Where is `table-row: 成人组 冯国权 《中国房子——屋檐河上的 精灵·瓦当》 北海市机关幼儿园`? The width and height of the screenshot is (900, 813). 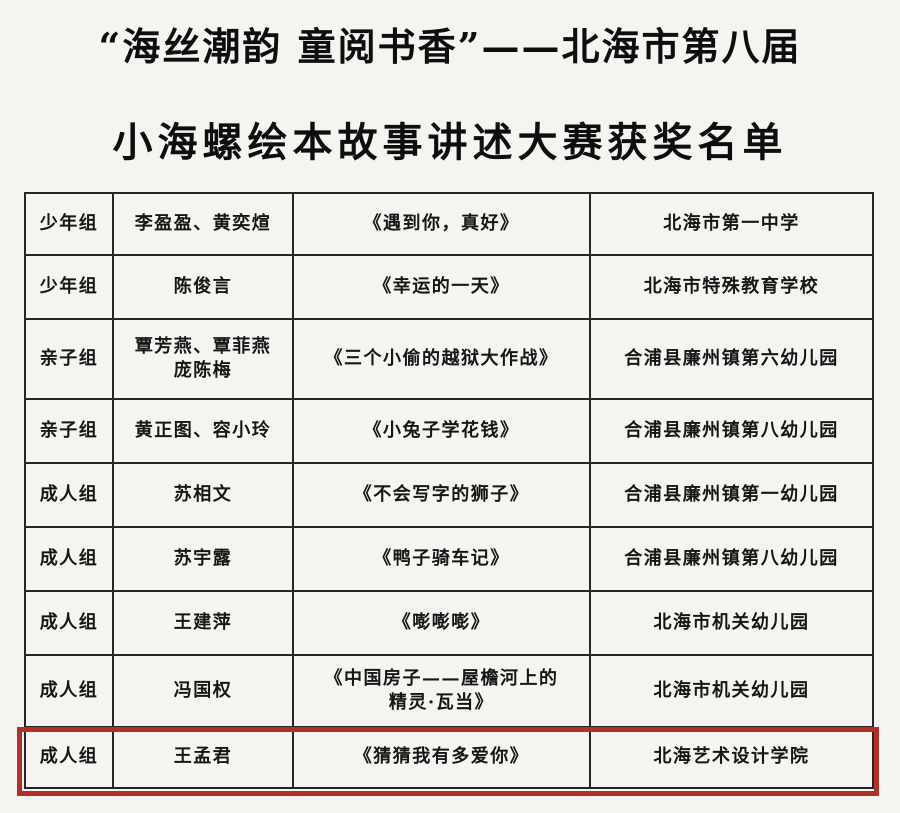 table-row: 成人组 冯国权 《中国房子——屋檐河上的 精灵·瓦当》 北海市机关幼儿园 is located at coordinates (449, 691).